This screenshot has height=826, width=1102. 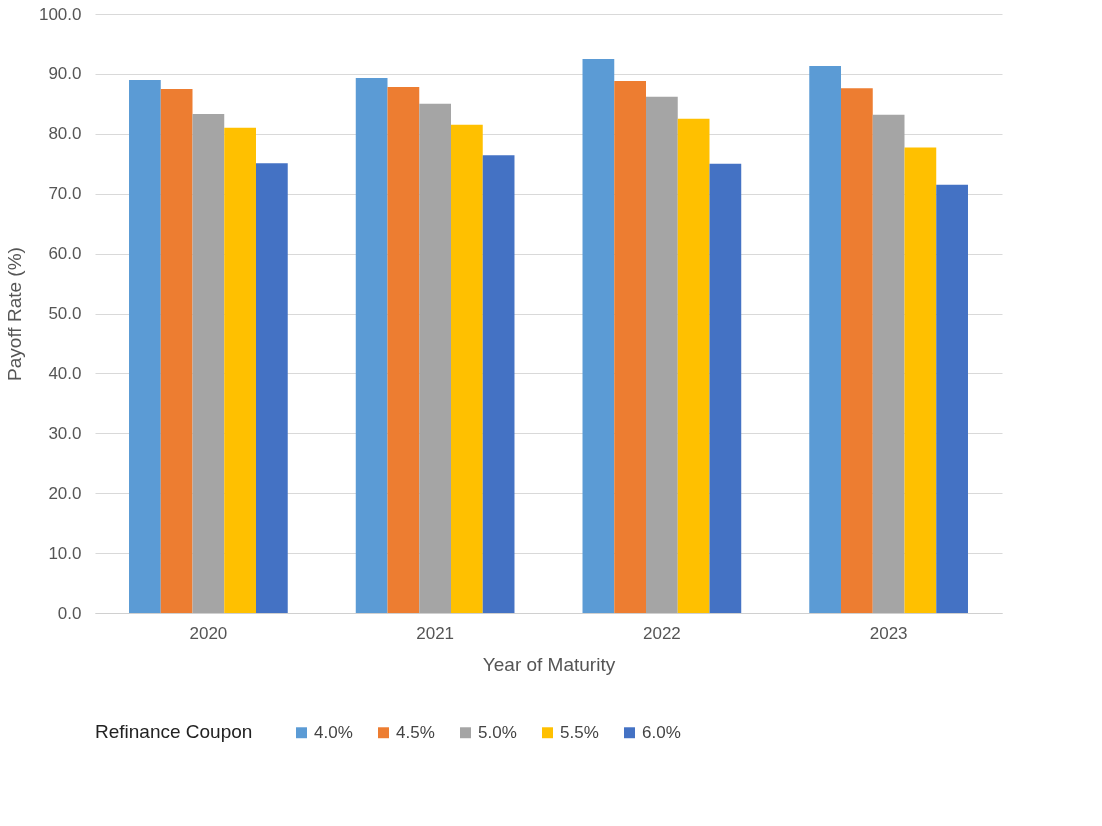 What do you see at coordinates (415, 732) in the screenshot?
I see `legend-label: 4.5%` at bounding box center [415, 732].